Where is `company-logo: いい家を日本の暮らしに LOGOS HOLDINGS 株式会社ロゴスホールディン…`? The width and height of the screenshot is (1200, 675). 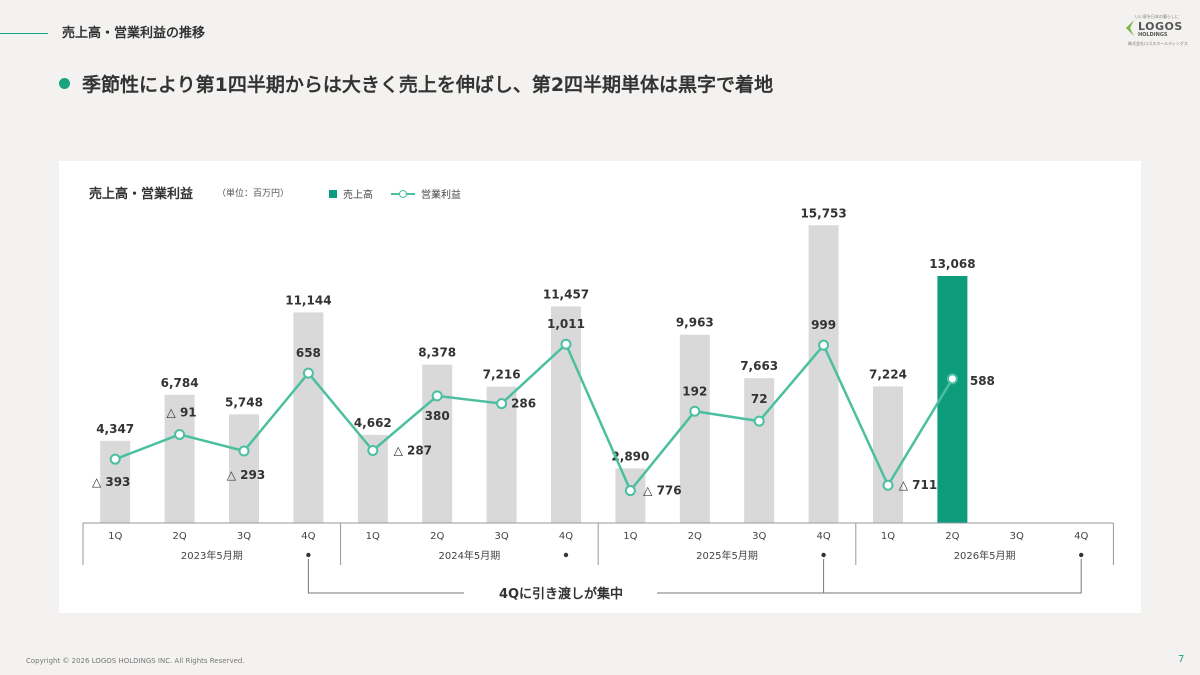 company-logo: いい家を日本の暮らしに LOGOS HOLDINGS 株式会社ロゴスホールディン… is located at coordinates (1156, 31).